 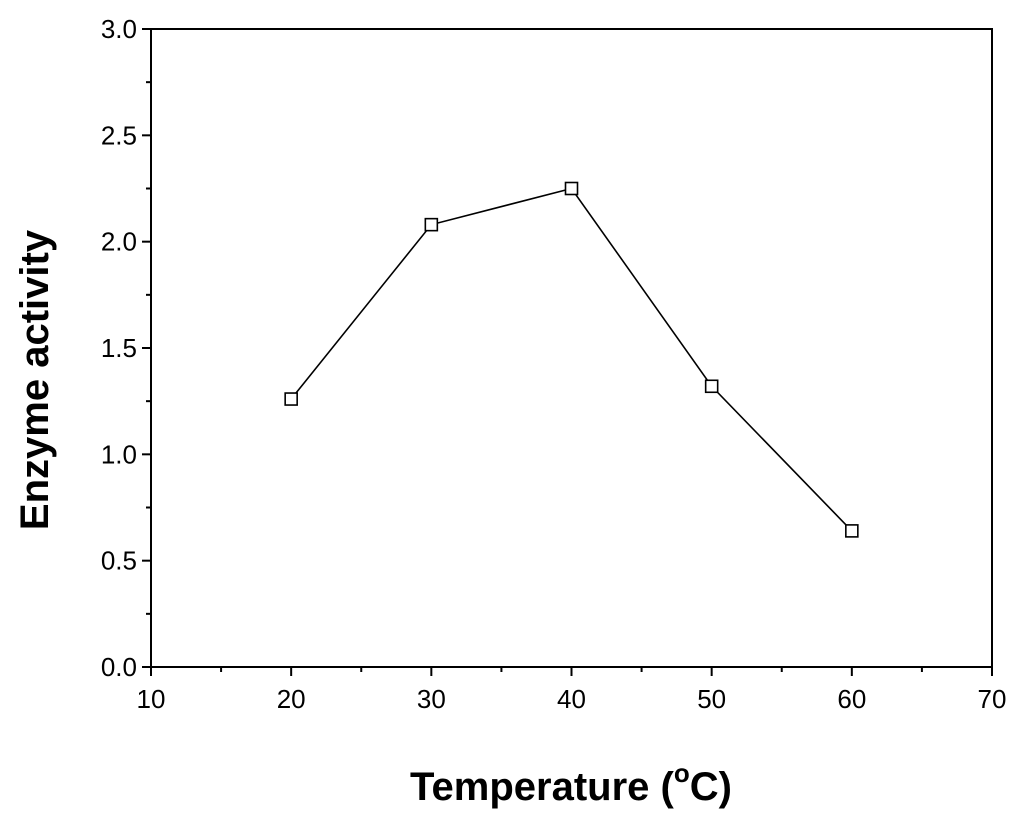 What do you see at coordinates (151, 699) in the screenshot?
I see `x-tick-label: 10` at bounding box center [151, 699].